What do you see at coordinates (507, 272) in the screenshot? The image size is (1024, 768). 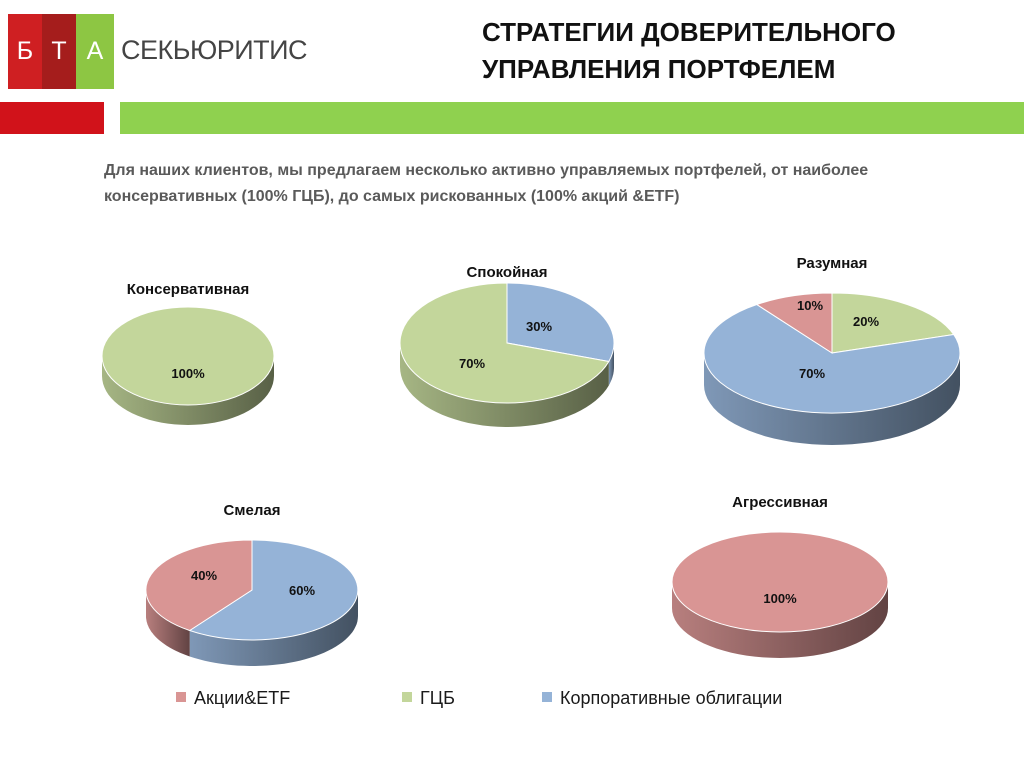 I see `pie-chart-title: Спокойная` at bounding box center [507, 272].